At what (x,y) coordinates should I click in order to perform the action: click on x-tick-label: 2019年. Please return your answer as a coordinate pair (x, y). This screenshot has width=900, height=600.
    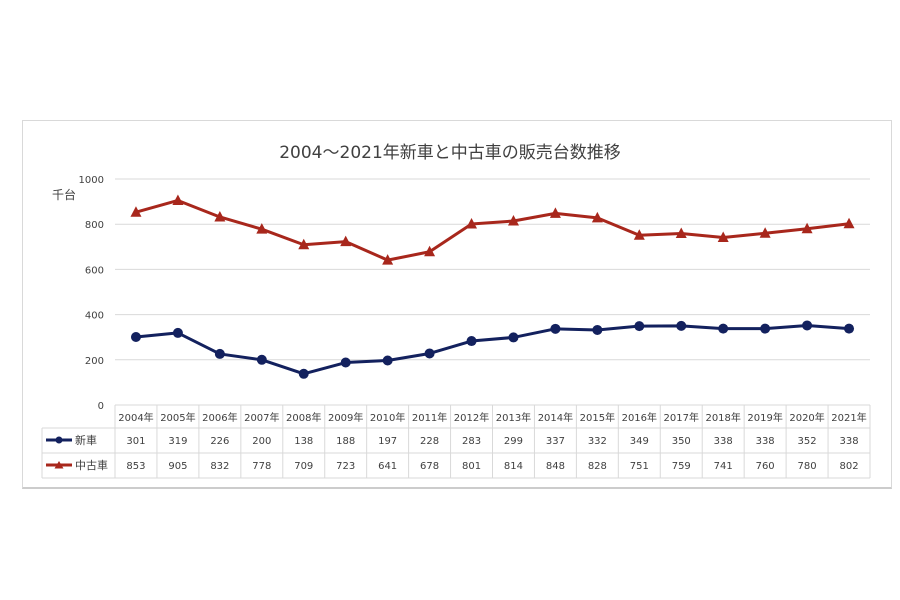
    Looking at the image, I should click on (764, 417).